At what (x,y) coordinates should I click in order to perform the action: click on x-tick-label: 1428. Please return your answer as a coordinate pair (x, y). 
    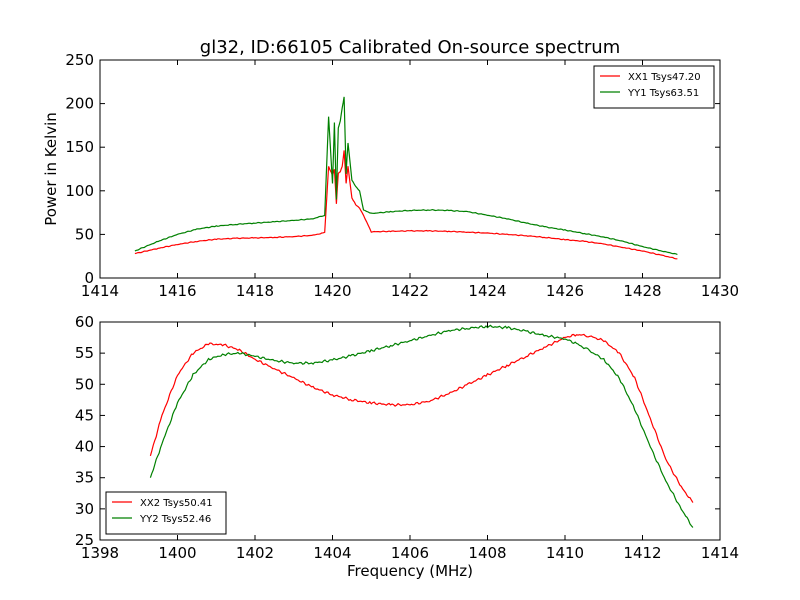
    Looking at the image, I should click on (642, 291).